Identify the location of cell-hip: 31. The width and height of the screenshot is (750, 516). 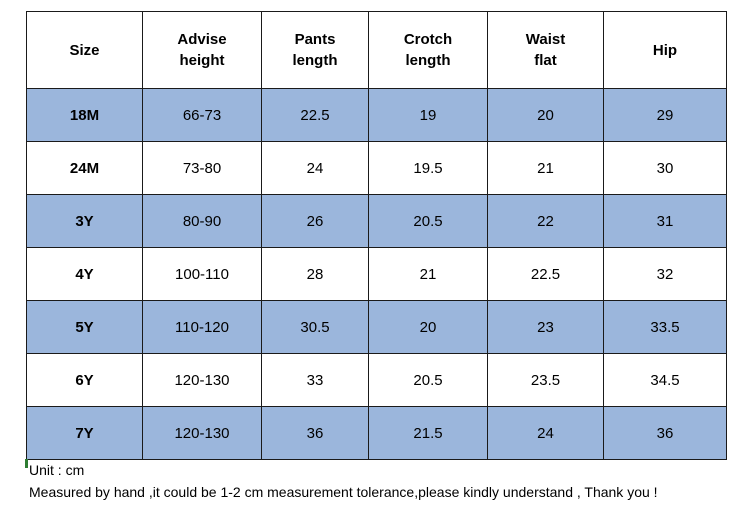
(665, 221).